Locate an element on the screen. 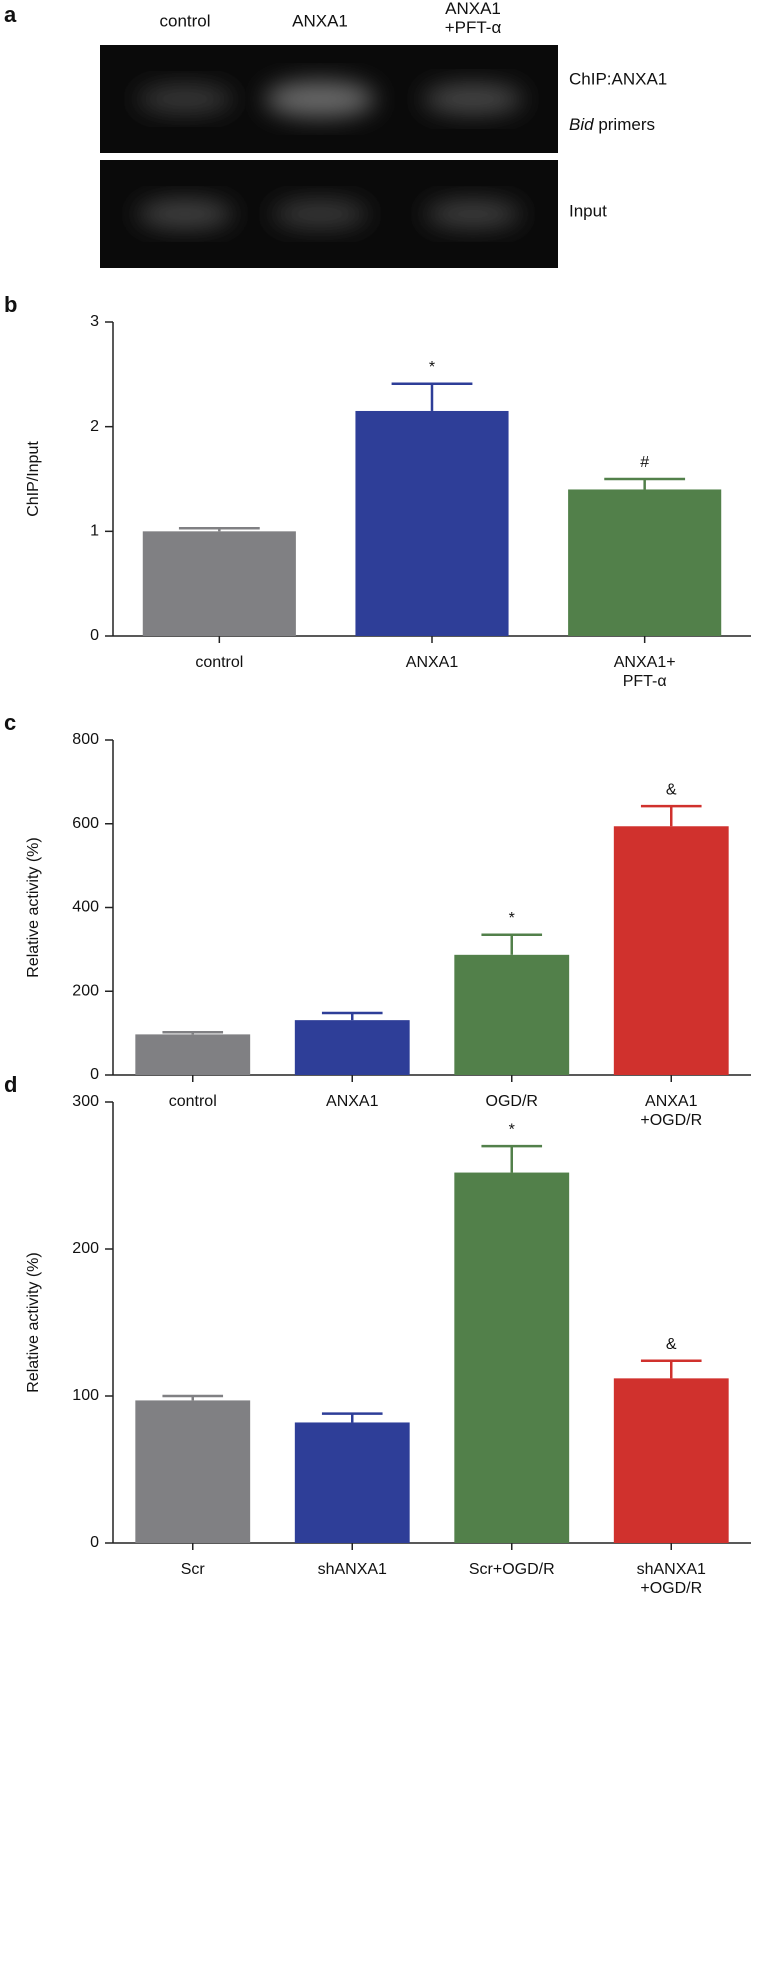  y-tick-label: 300 is located at coordinates (85, 1101).